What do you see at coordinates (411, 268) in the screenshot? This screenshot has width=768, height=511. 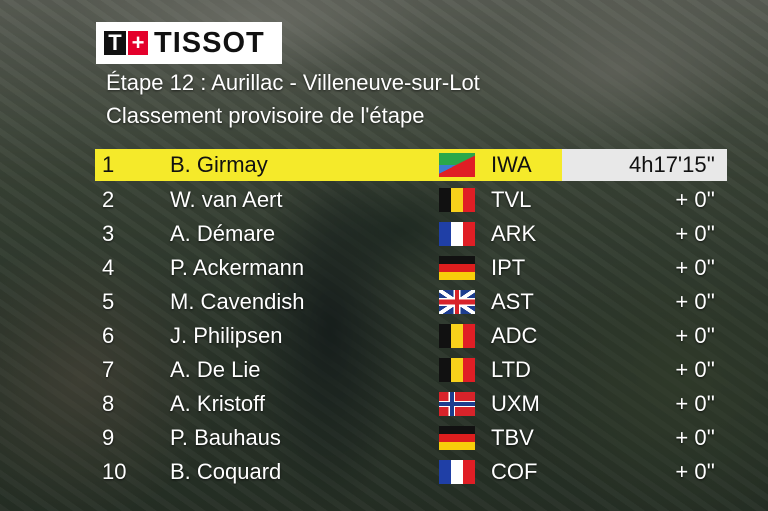 I see `result-row: 4 P. Ackermann IPT + 0''` at bounding box center [411, 268].